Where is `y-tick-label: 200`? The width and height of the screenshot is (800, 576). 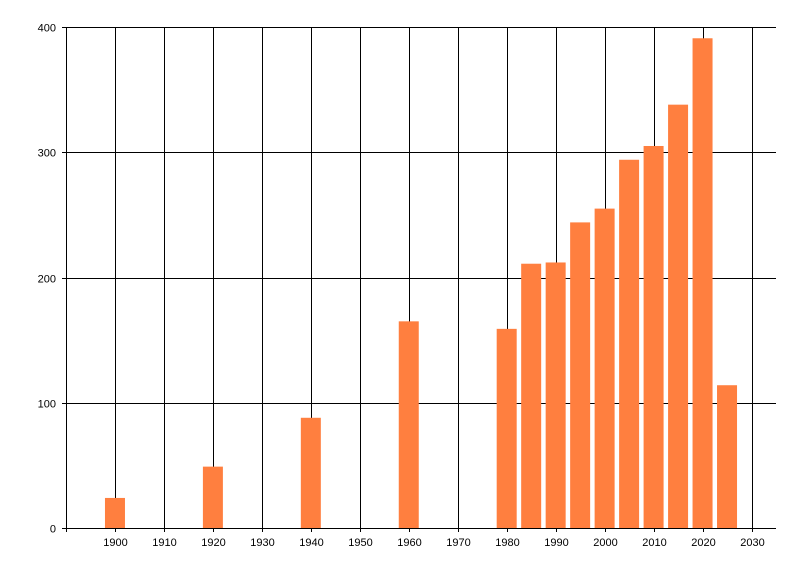
y-tick-label: 200 is located at coordinates (47, 280).